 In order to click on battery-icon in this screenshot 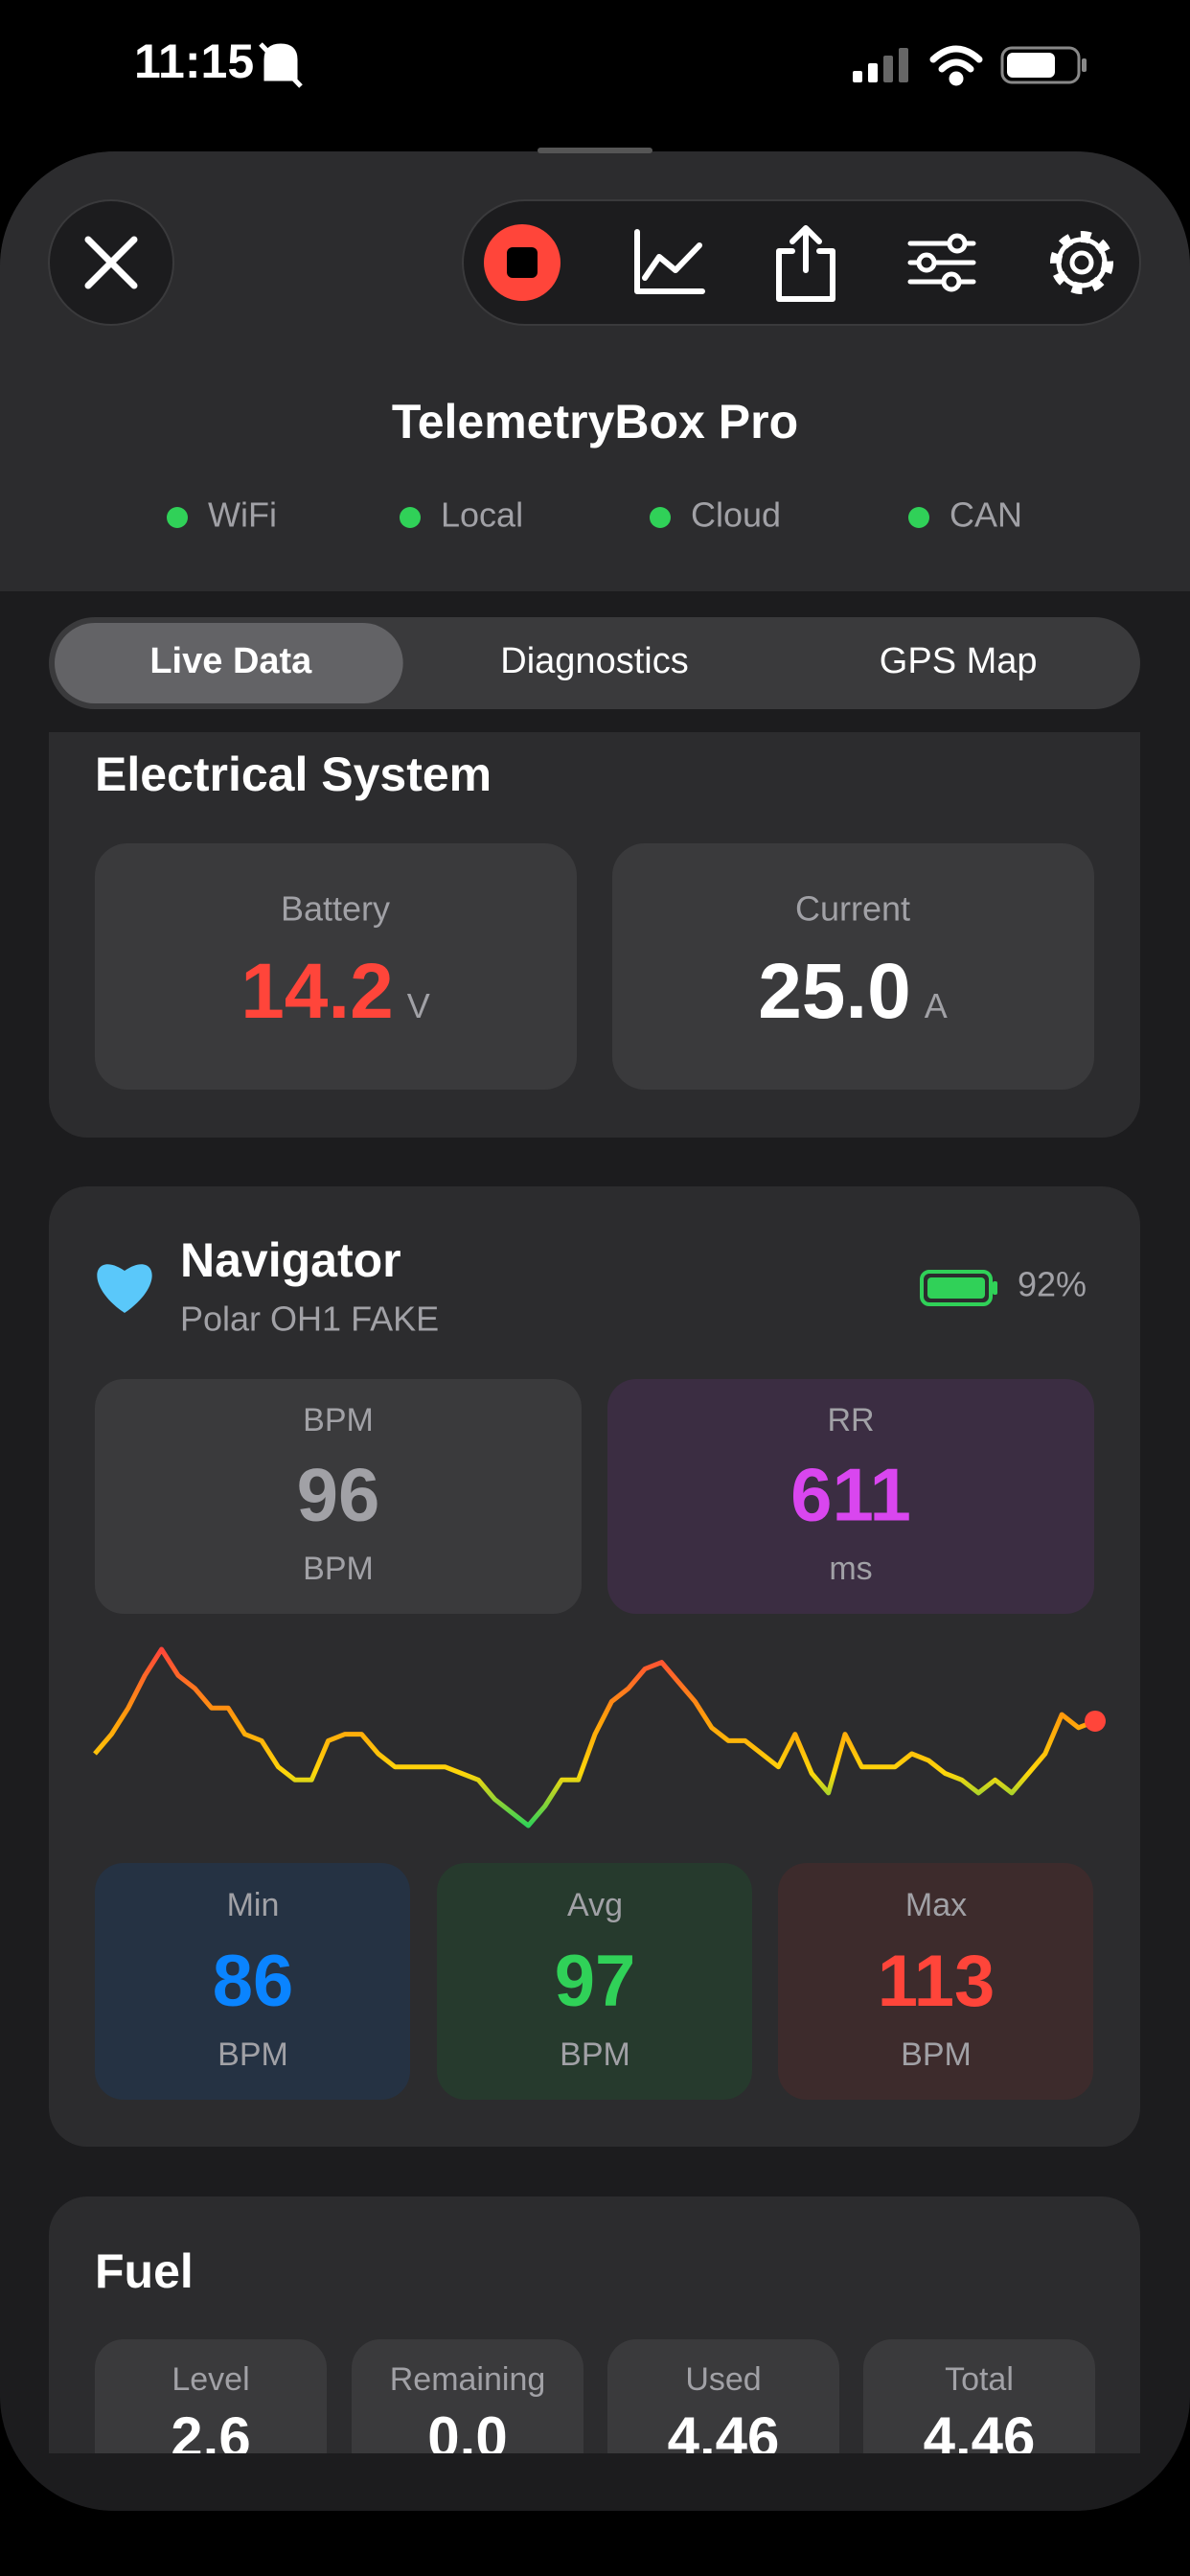, I will do `click(1043, 65)`.